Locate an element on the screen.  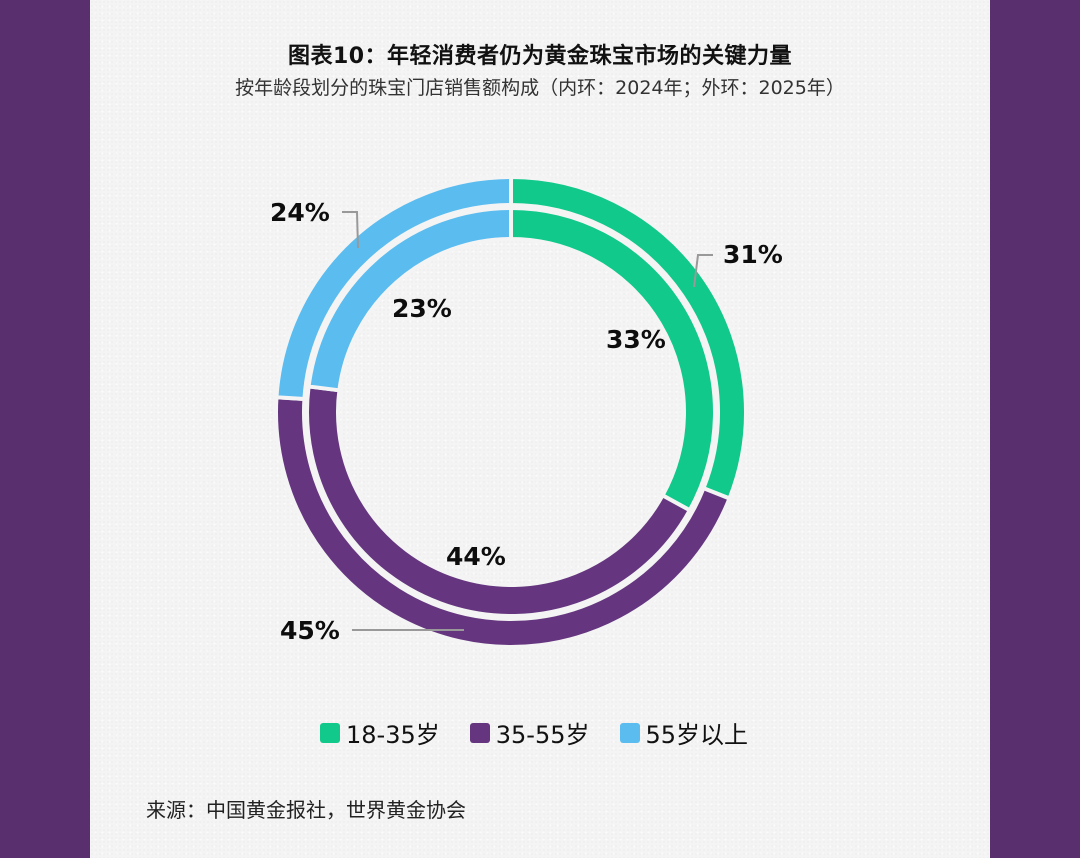
legend-swatch-purple is located at coordinates (479, 732).